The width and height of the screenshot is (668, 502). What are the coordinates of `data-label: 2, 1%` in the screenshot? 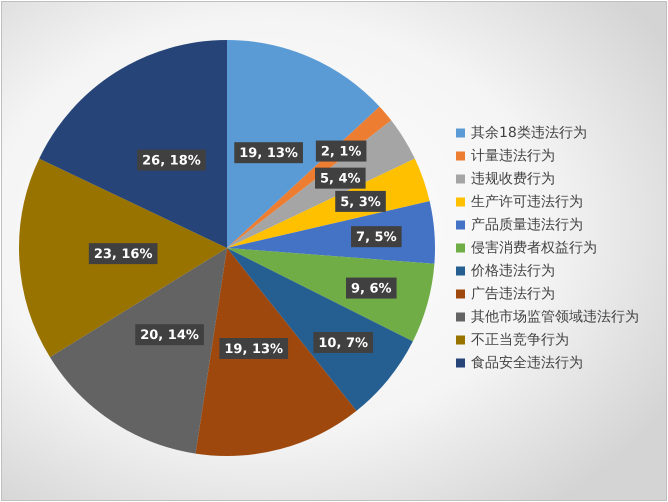 It's located at (341, 152).